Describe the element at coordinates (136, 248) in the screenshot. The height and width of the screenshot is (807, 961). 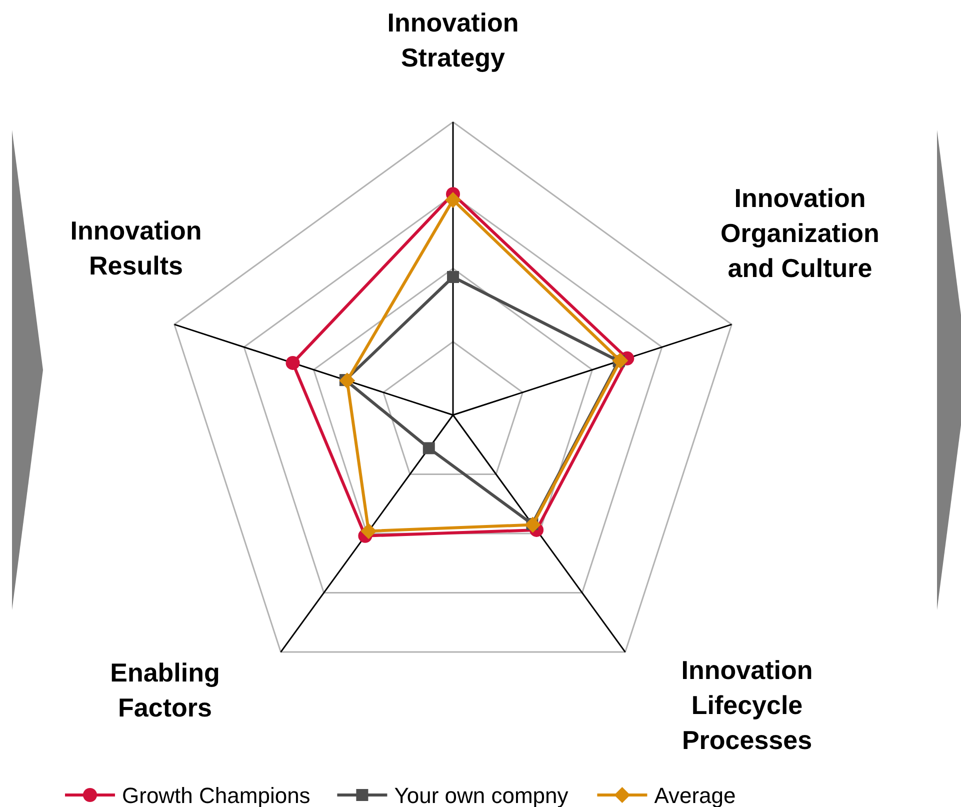
I see `spoke-label: Innovation Results` at that location.